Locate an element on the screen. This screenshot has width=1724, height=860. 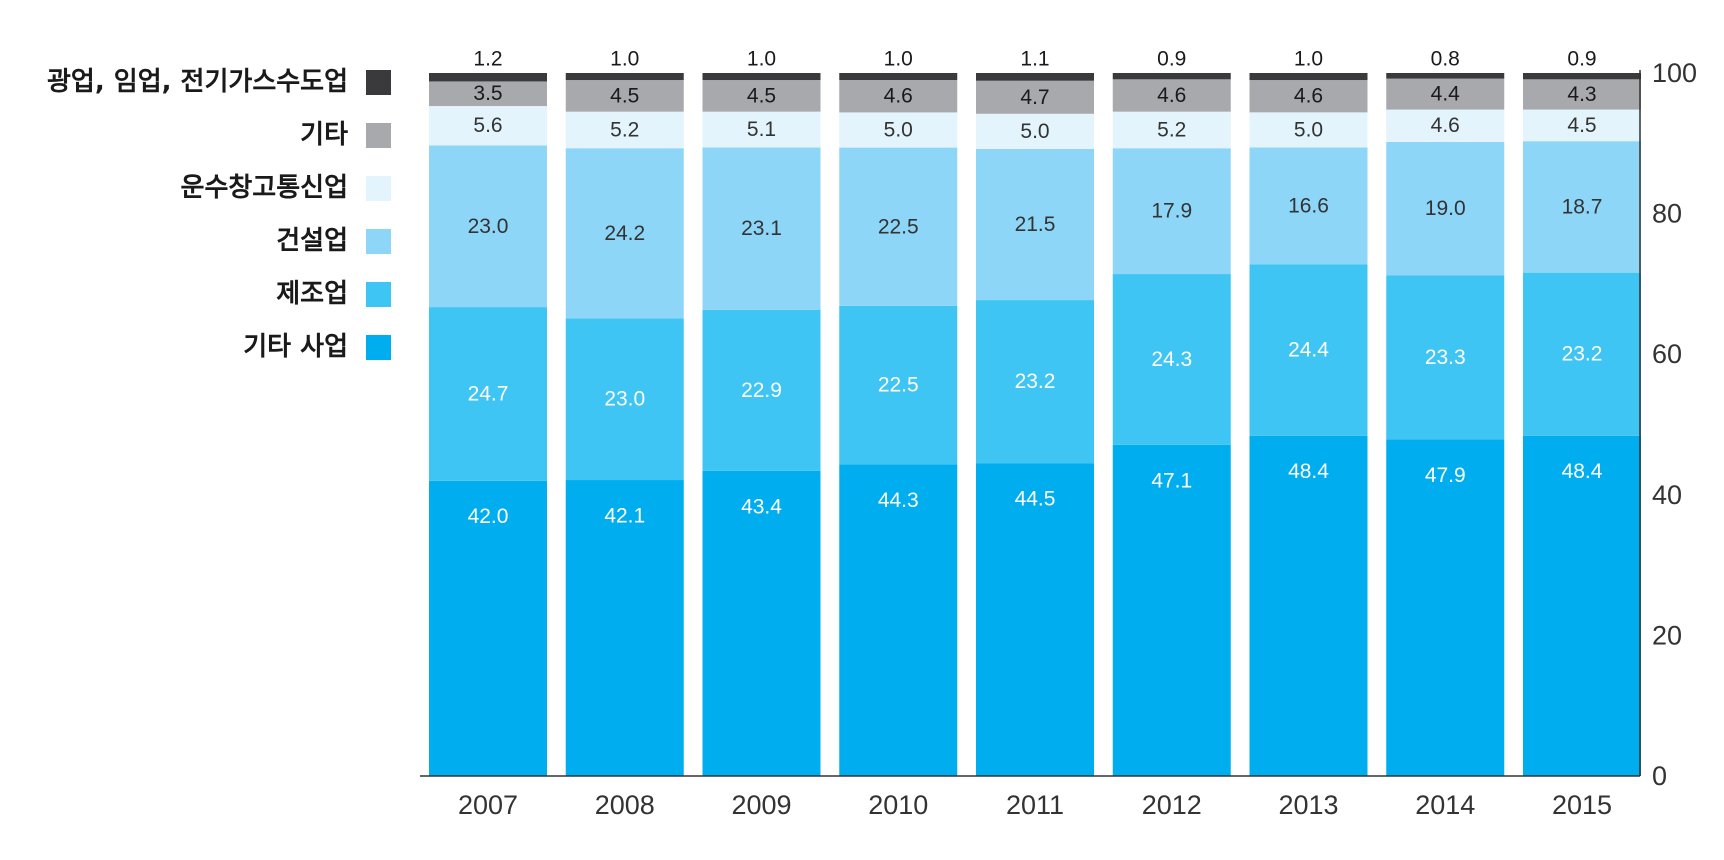
data-label: 44.5 is located at coordinates (1035, 499).